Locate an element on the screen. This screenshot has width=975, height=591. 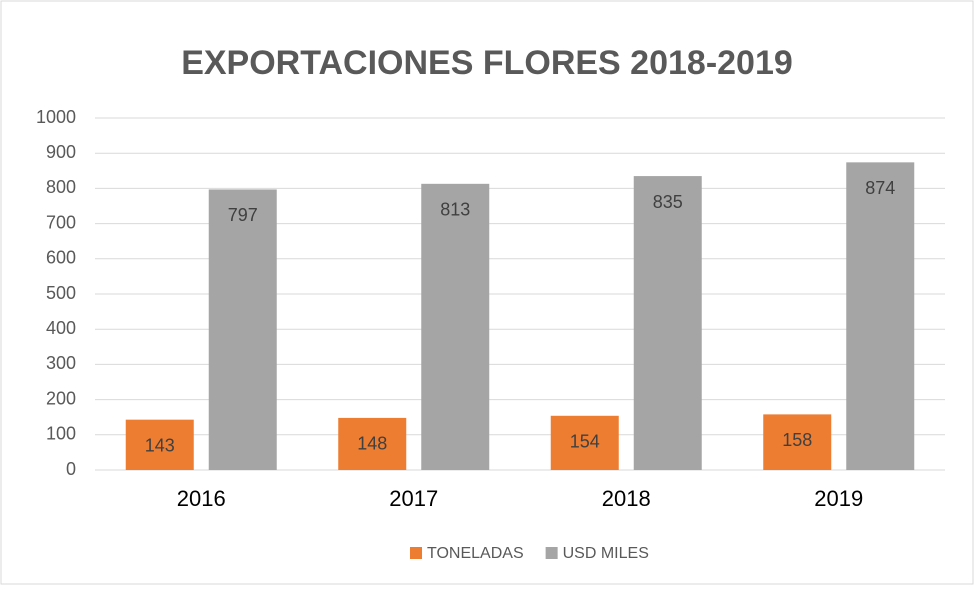
data-label: 148 is located at coordinates (372, 444).